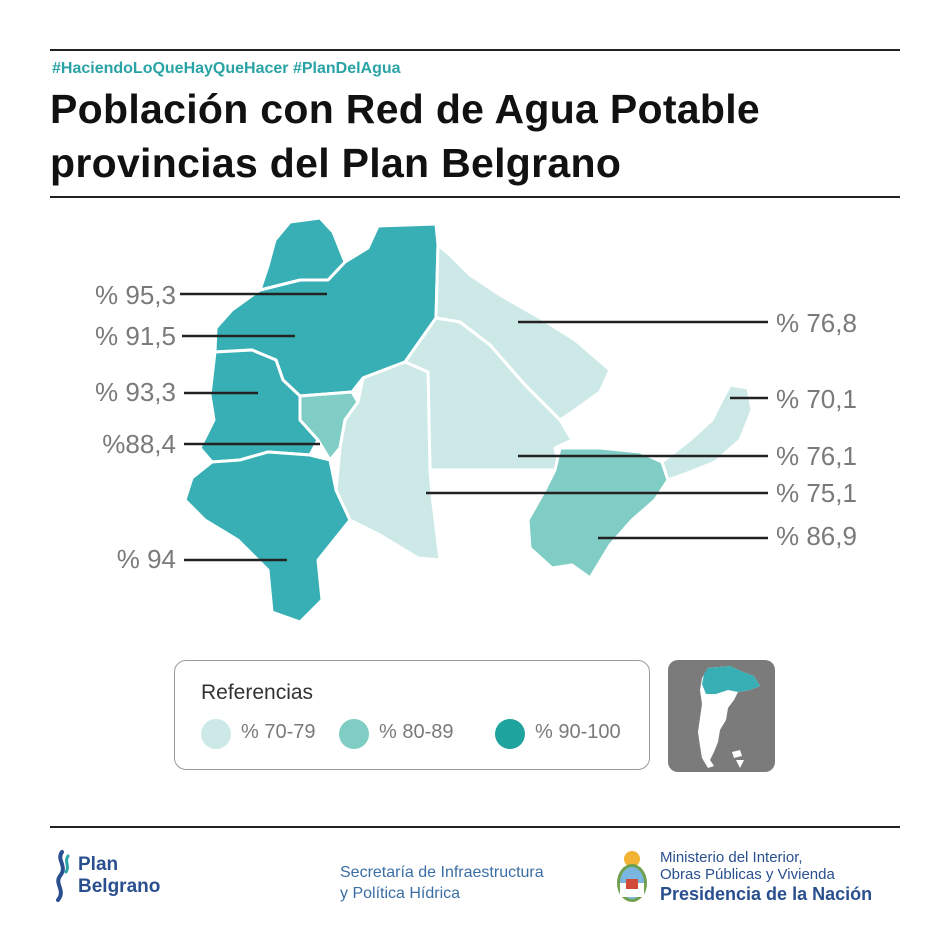 The image size is (950, 950). What do you see at coordinates (578, 732) in the screenshot?
I see `legend-label-90-100: % 90-100` at bounding box center [578, 732].